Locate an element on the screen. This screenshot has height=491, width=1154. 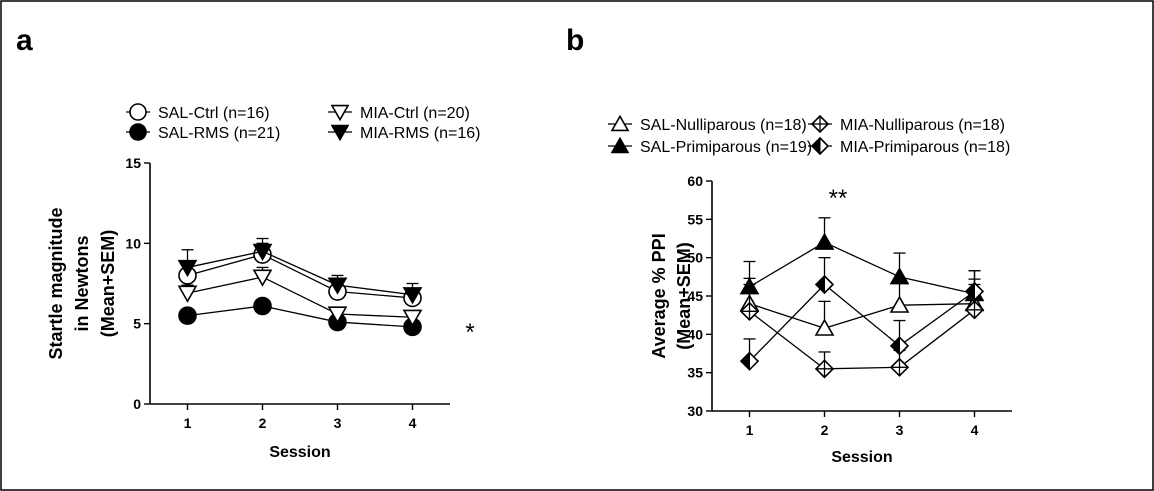
legend-item: SAL-Primiparous (n=19) is located at coordinates (710, 146).